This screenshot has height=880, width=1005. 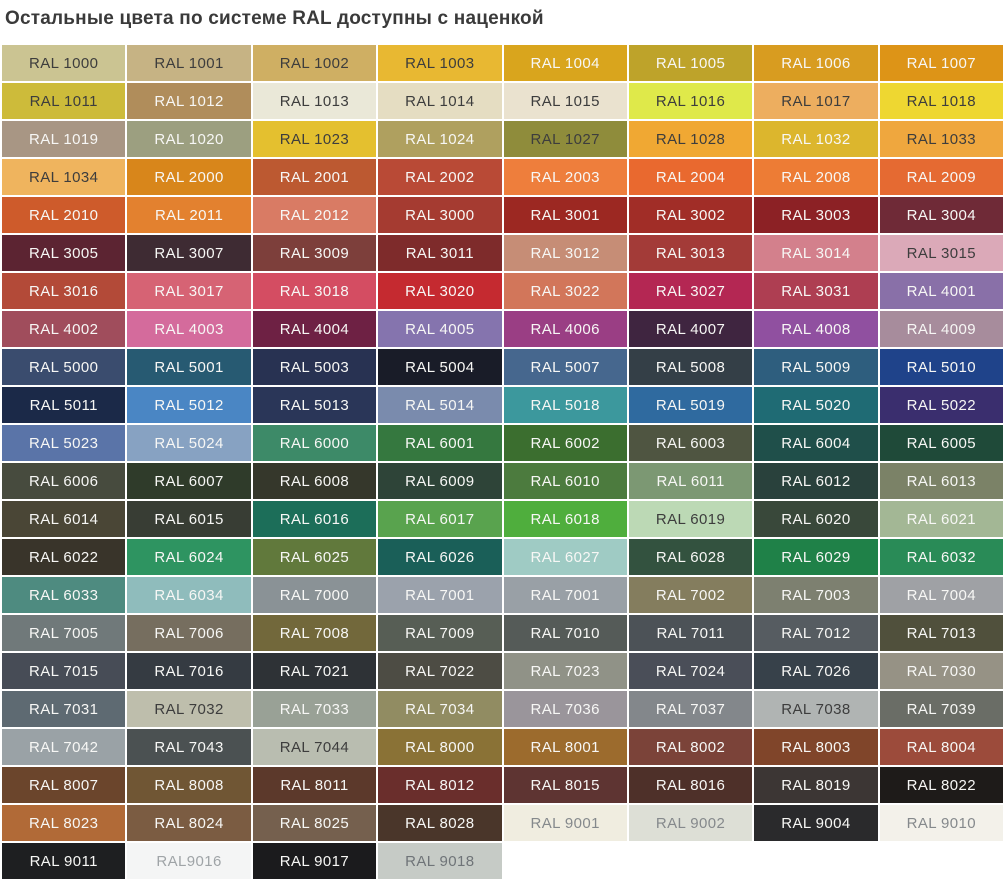 I want to click on ral-swatch-ral-4009: RAL 4009, so click(x=941, y=329).